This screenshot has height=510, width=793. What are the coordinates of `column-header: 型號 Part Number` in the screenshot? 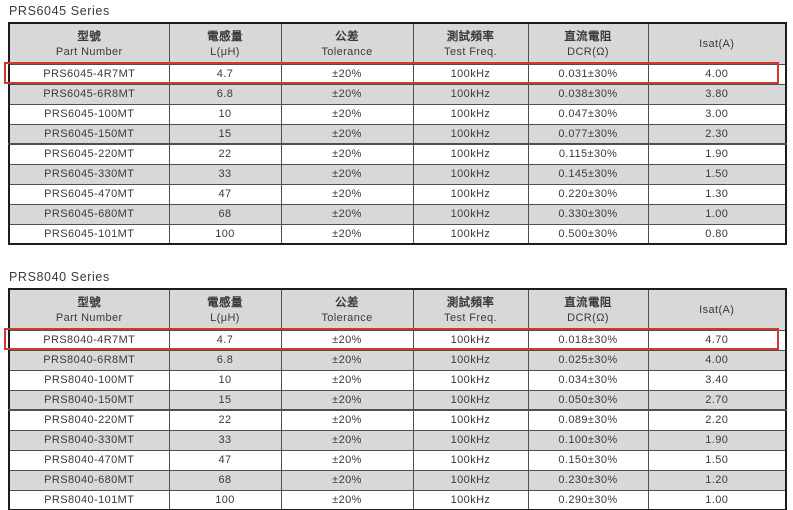 It's located at (89, 309).